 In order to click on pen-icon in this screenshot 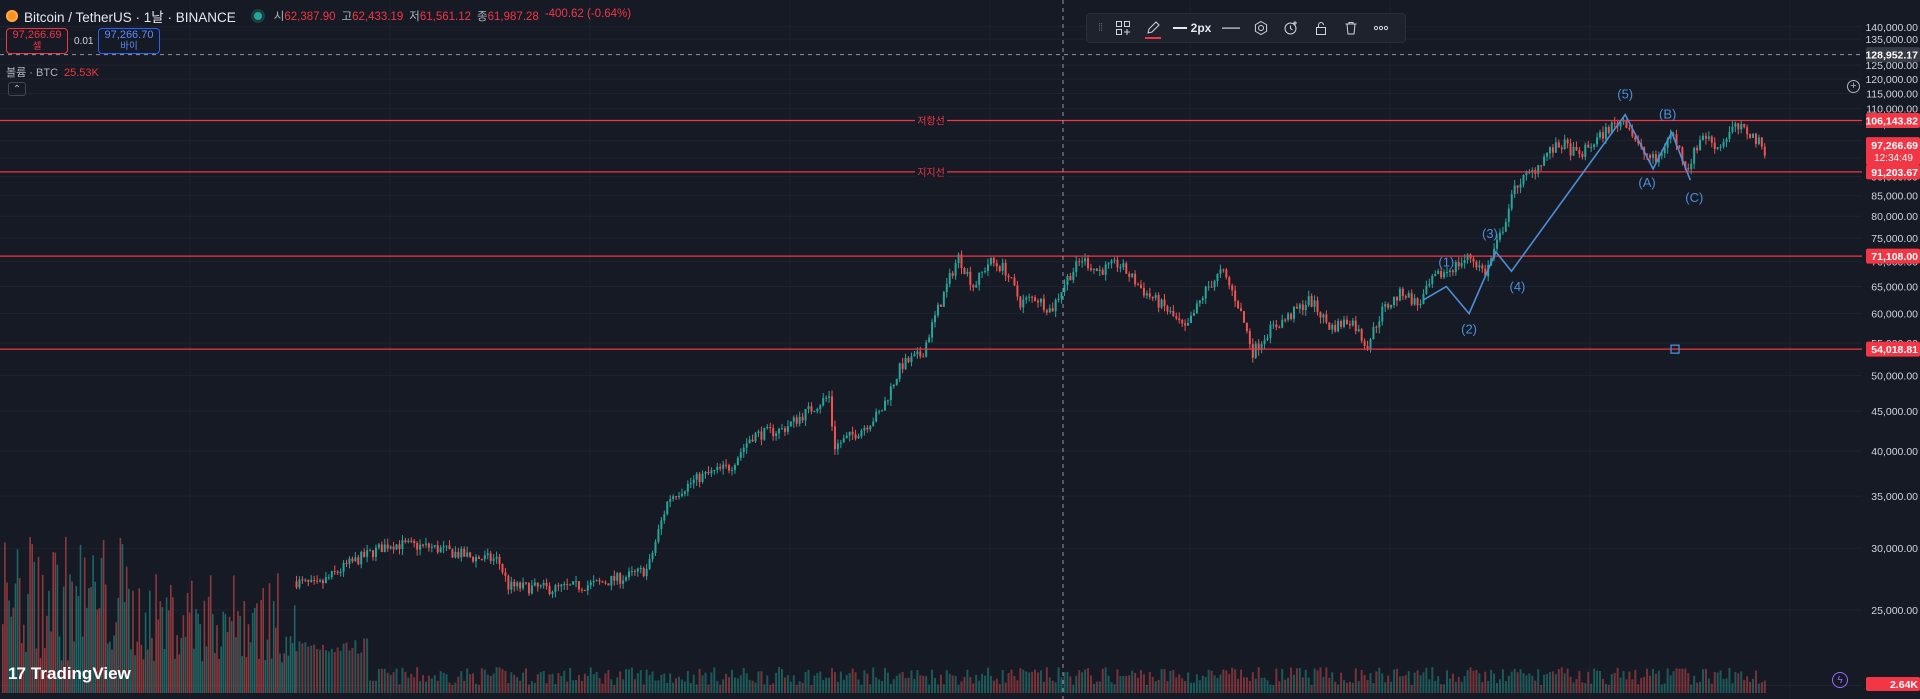, I will do `click(1153, 28)`.